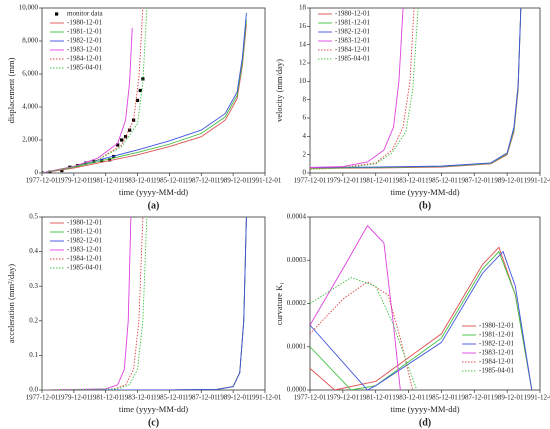  I want to click on y-tick-label: 8, so click(305, 99).